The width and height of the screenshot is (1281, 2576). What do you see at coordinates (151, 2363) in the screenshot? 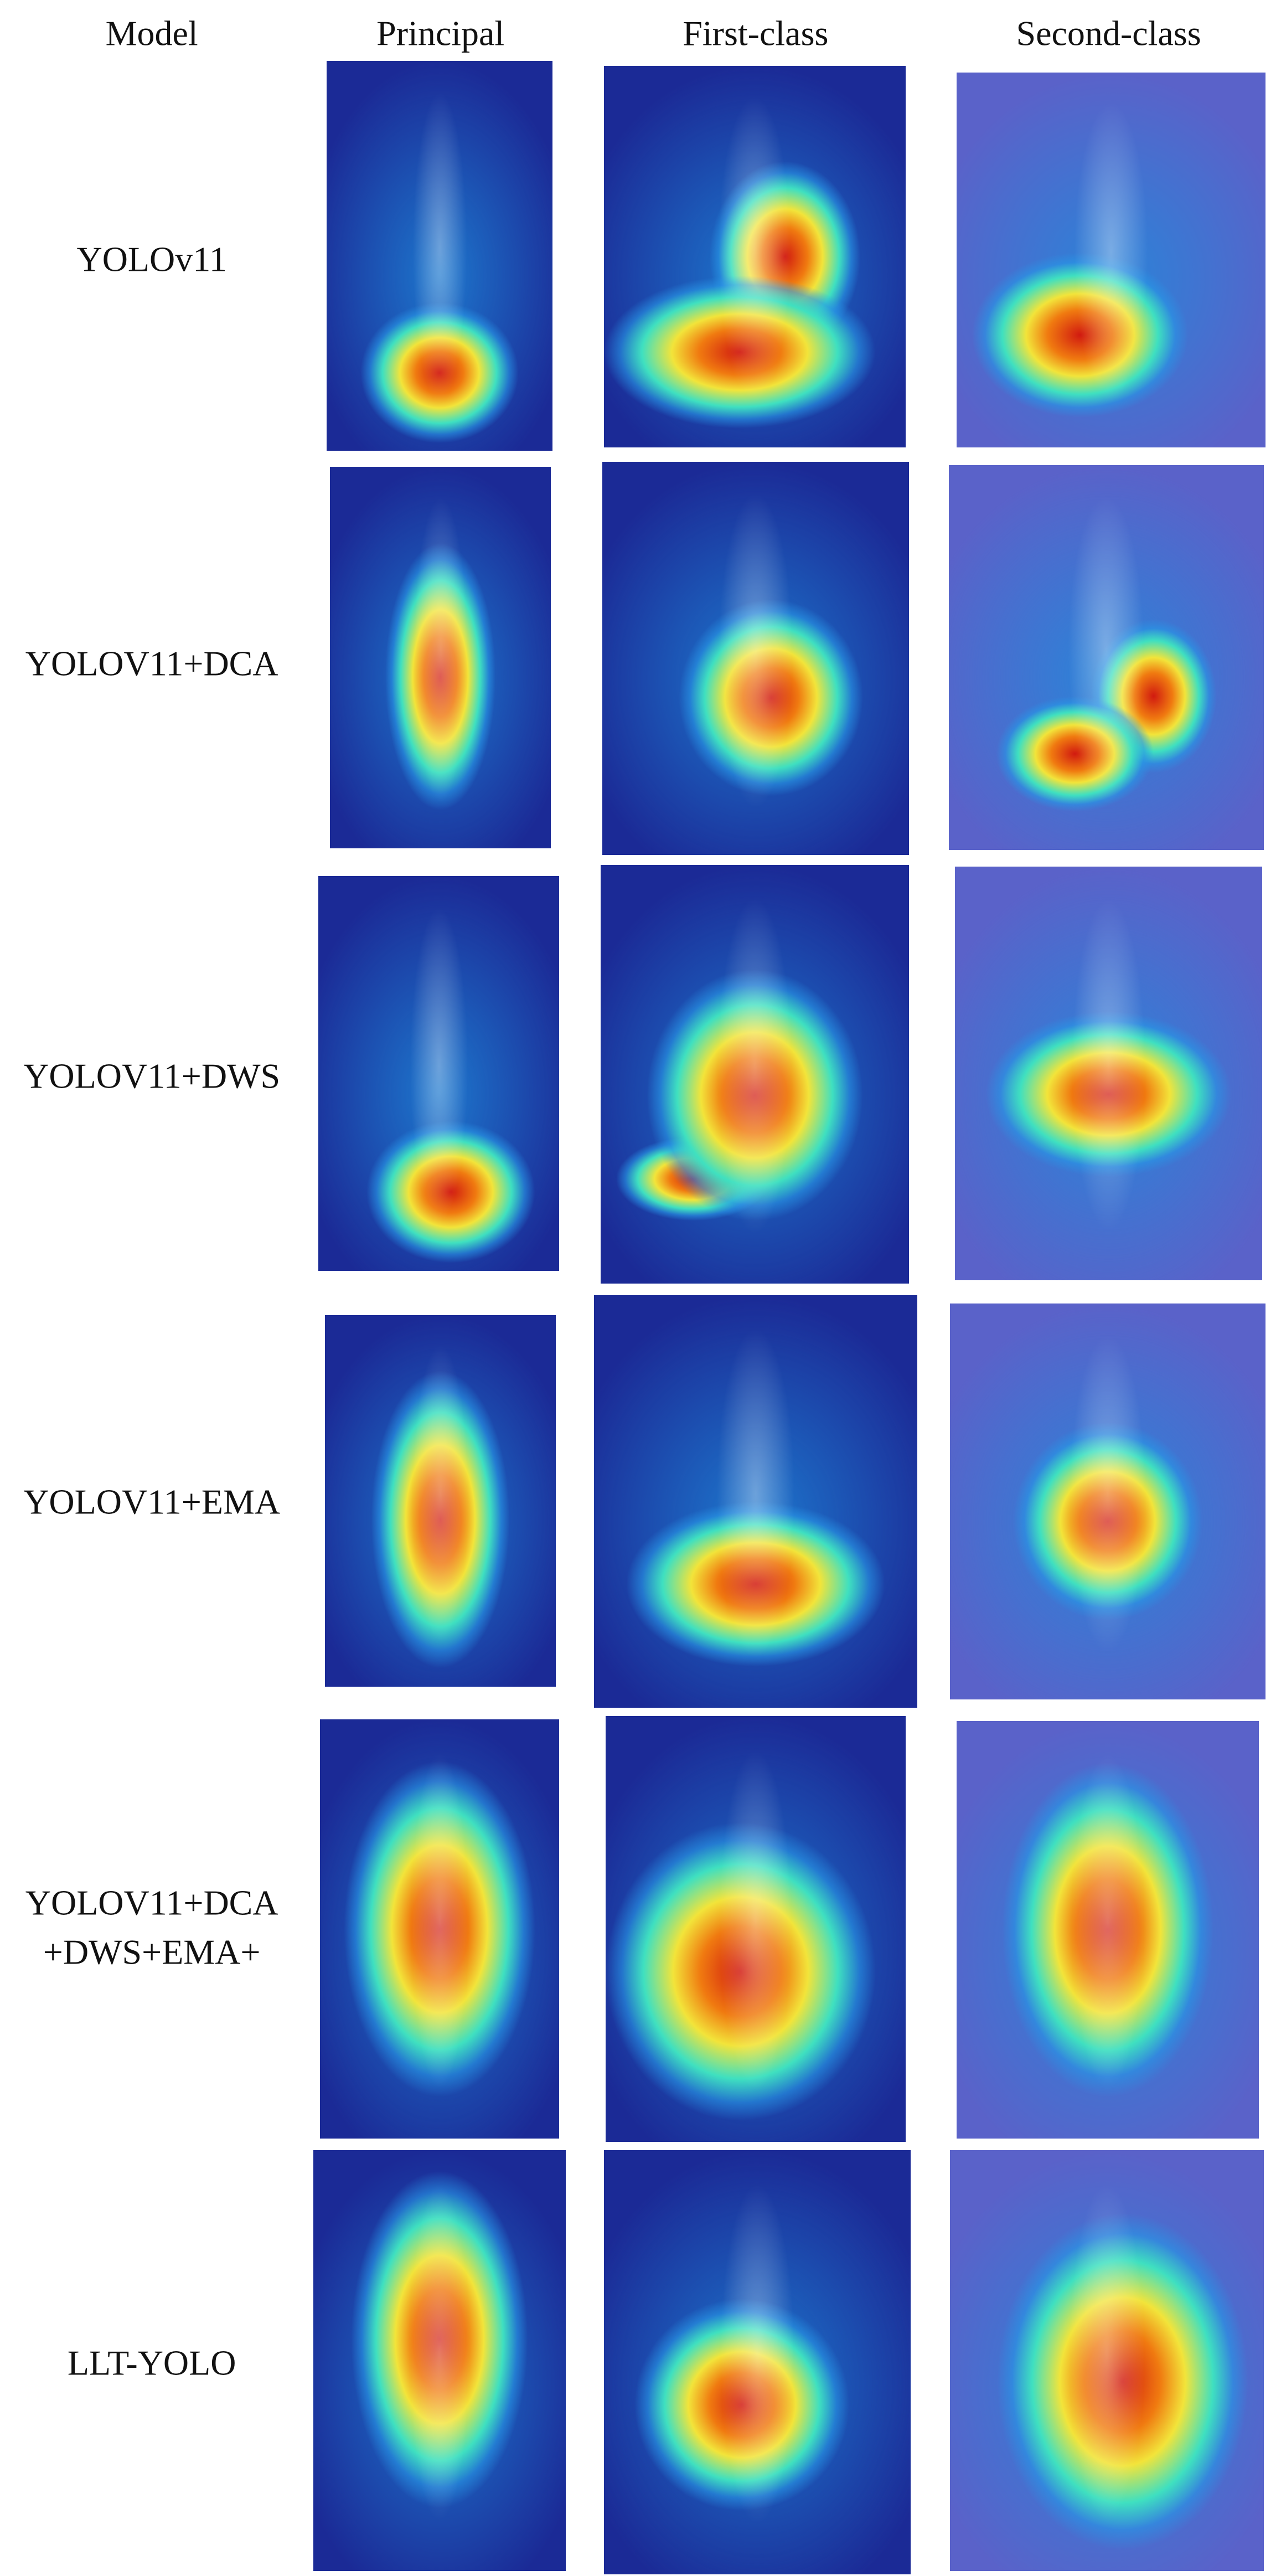
I see `model-label: LLT-YOLO` at bounding box center [151, 2363].